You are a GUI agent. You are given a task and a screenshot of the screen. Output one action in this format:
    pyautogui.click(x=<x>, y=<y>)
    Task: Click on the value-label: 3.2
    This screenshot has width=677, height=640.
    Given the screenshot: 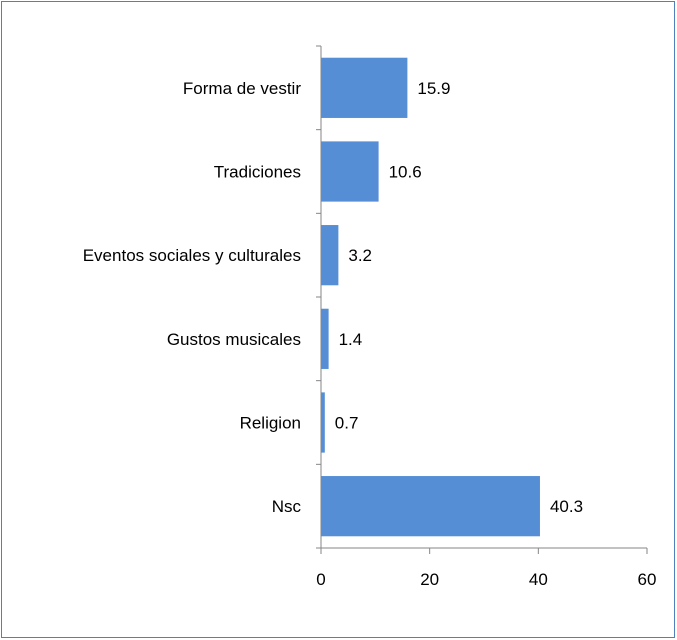 What is the action you would take?
    pyautogui.click(x=360, y=255)
    